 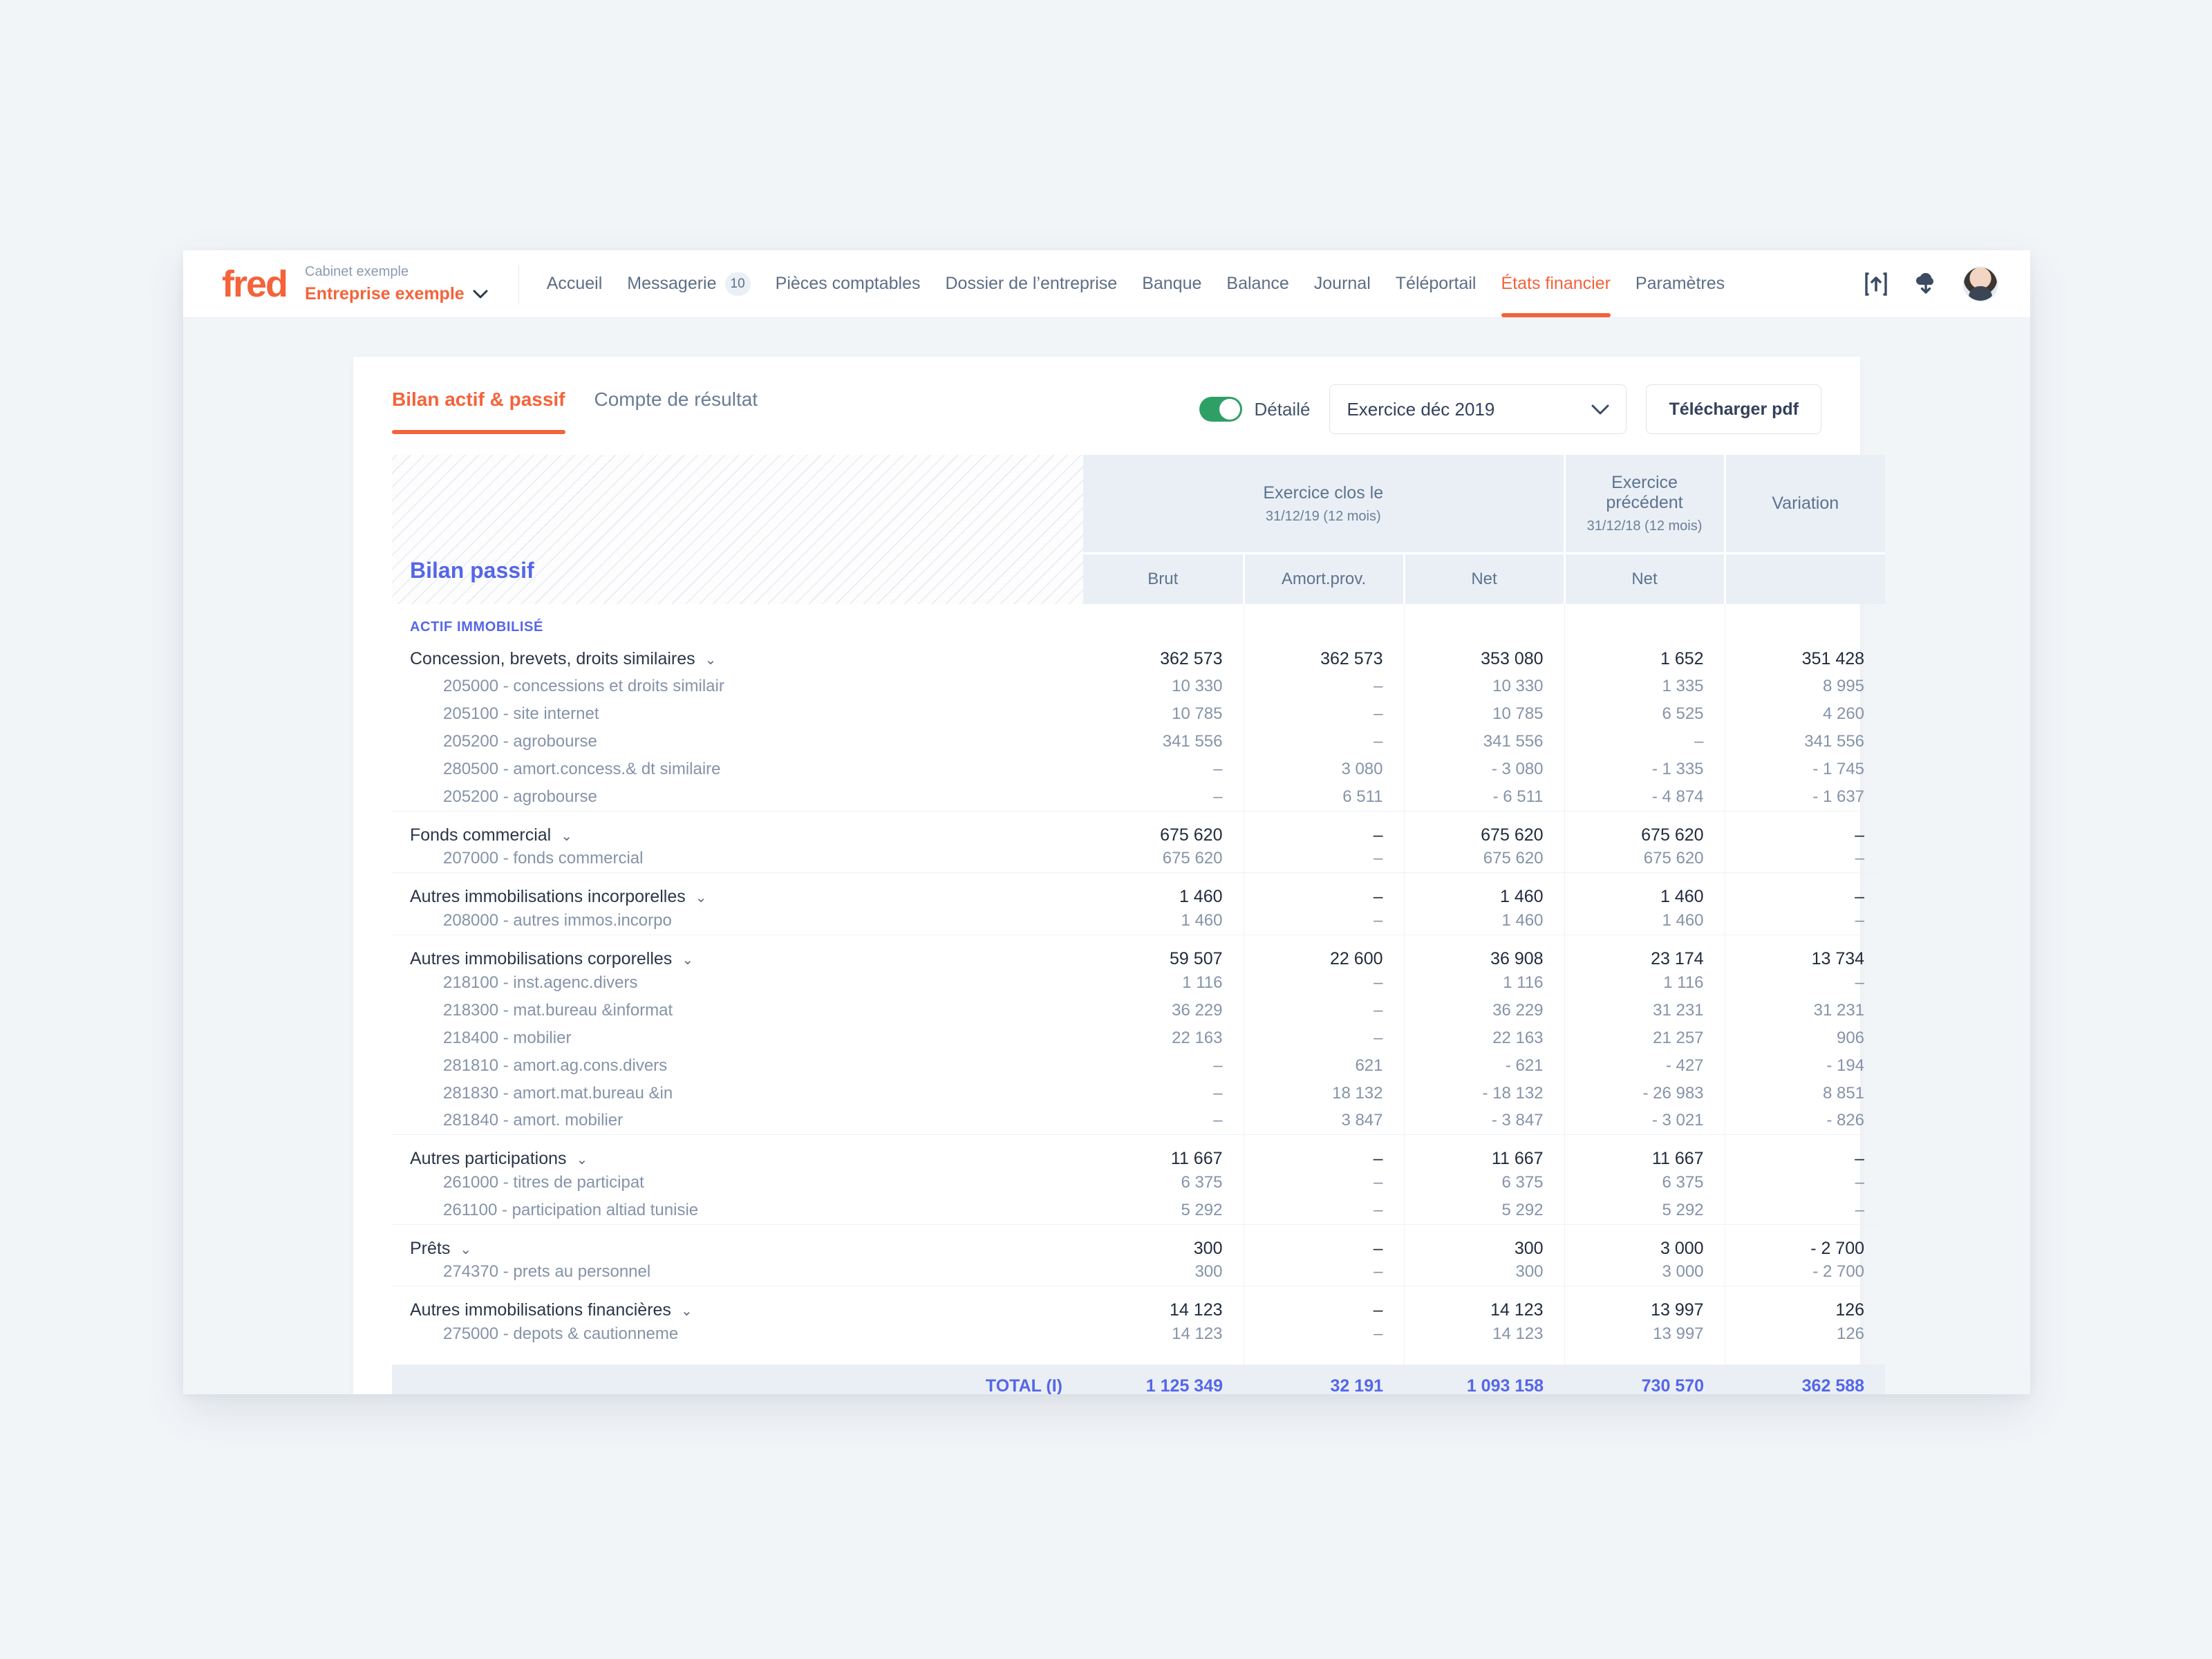 I want to click on section-label-cell: ACTIF IMMOBILISÉ, so click(x=737, y=624).